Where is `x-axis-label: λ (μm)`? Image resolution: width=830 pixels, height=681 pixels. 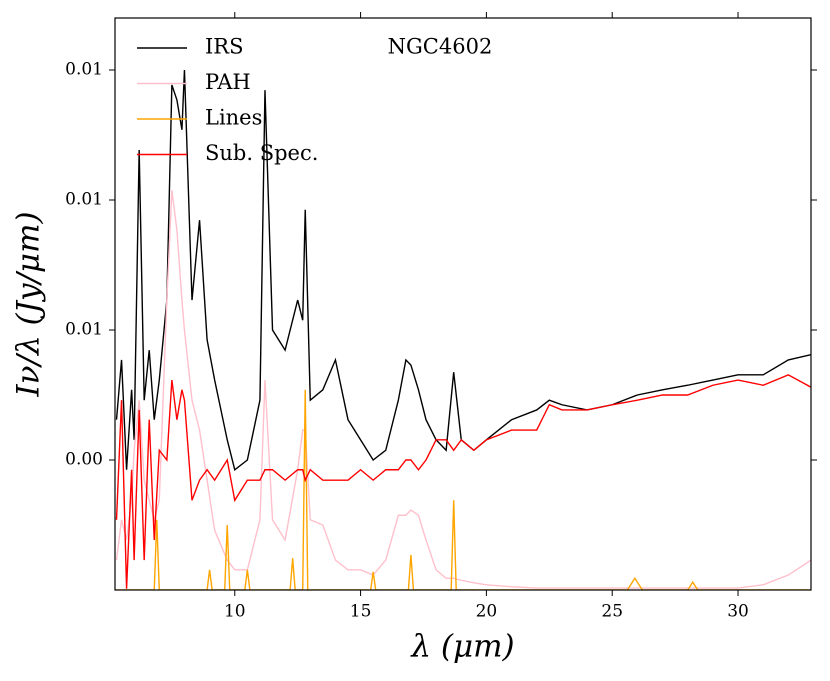 x-axis-label: λ (μm) is located at coordinates (461, 647).